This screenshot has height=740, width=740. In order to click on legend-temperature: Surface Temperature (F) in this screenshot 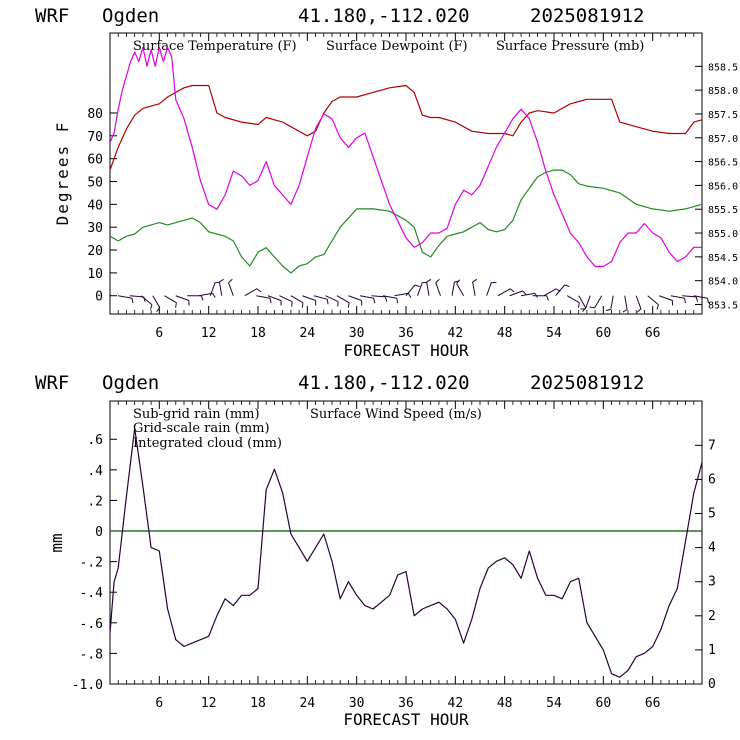, I will do `click(215, 46)`.